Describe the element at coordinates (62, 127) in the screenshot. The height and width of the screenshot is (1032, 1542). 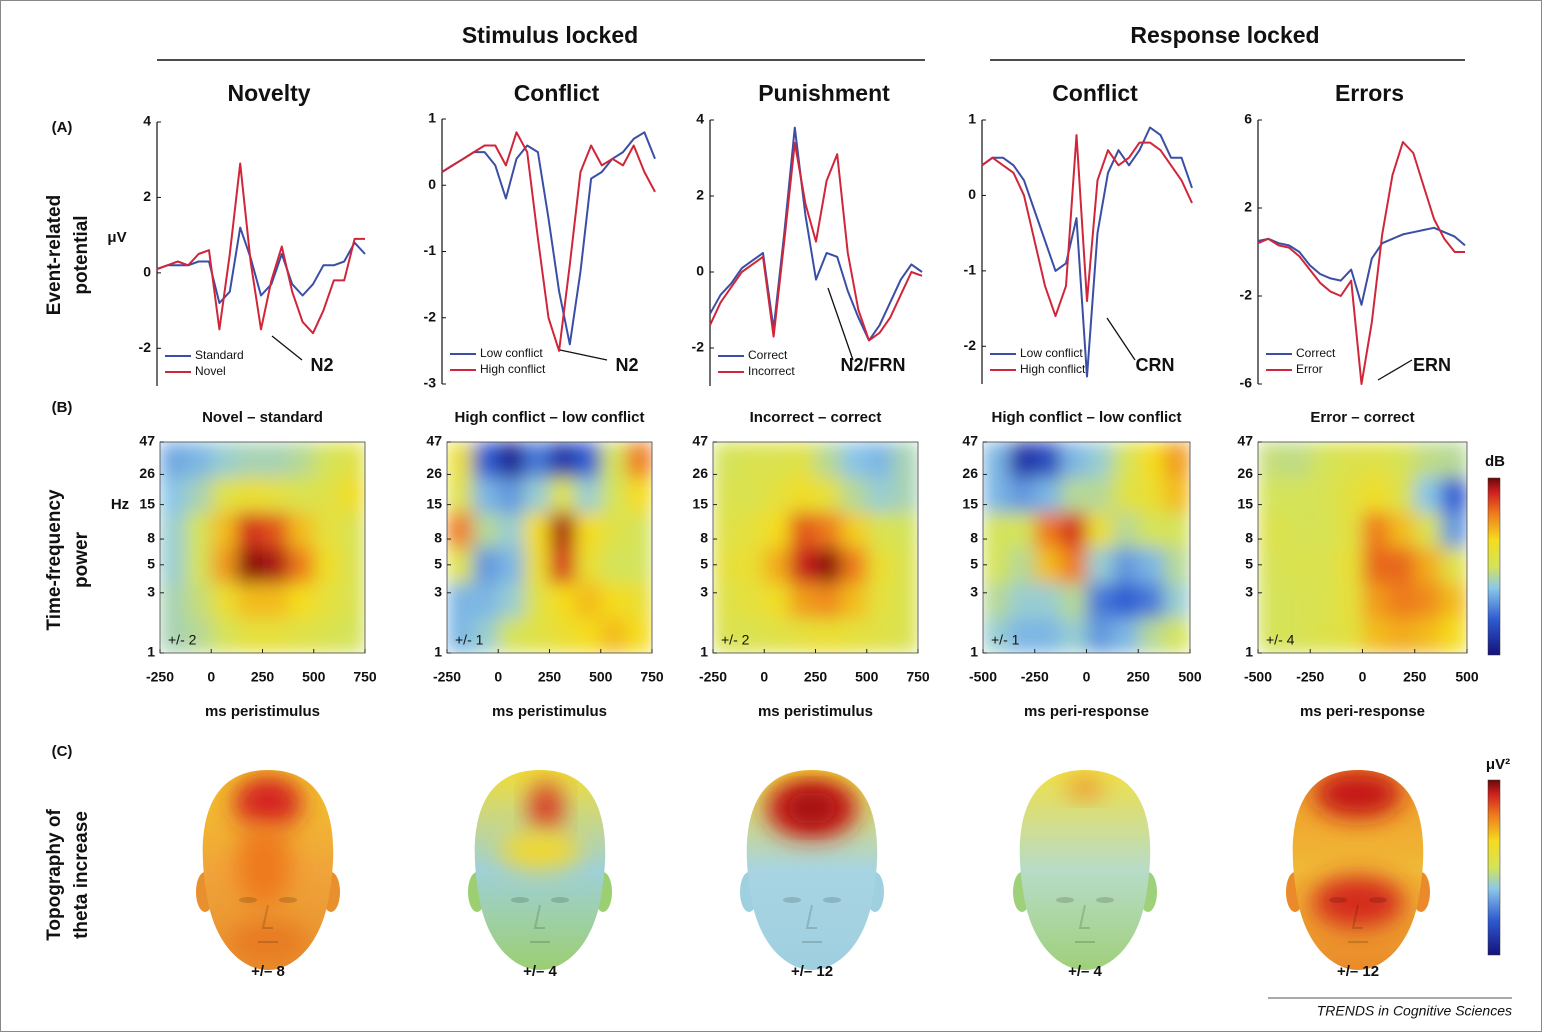
I see `panel-letter: (A)` at that location.